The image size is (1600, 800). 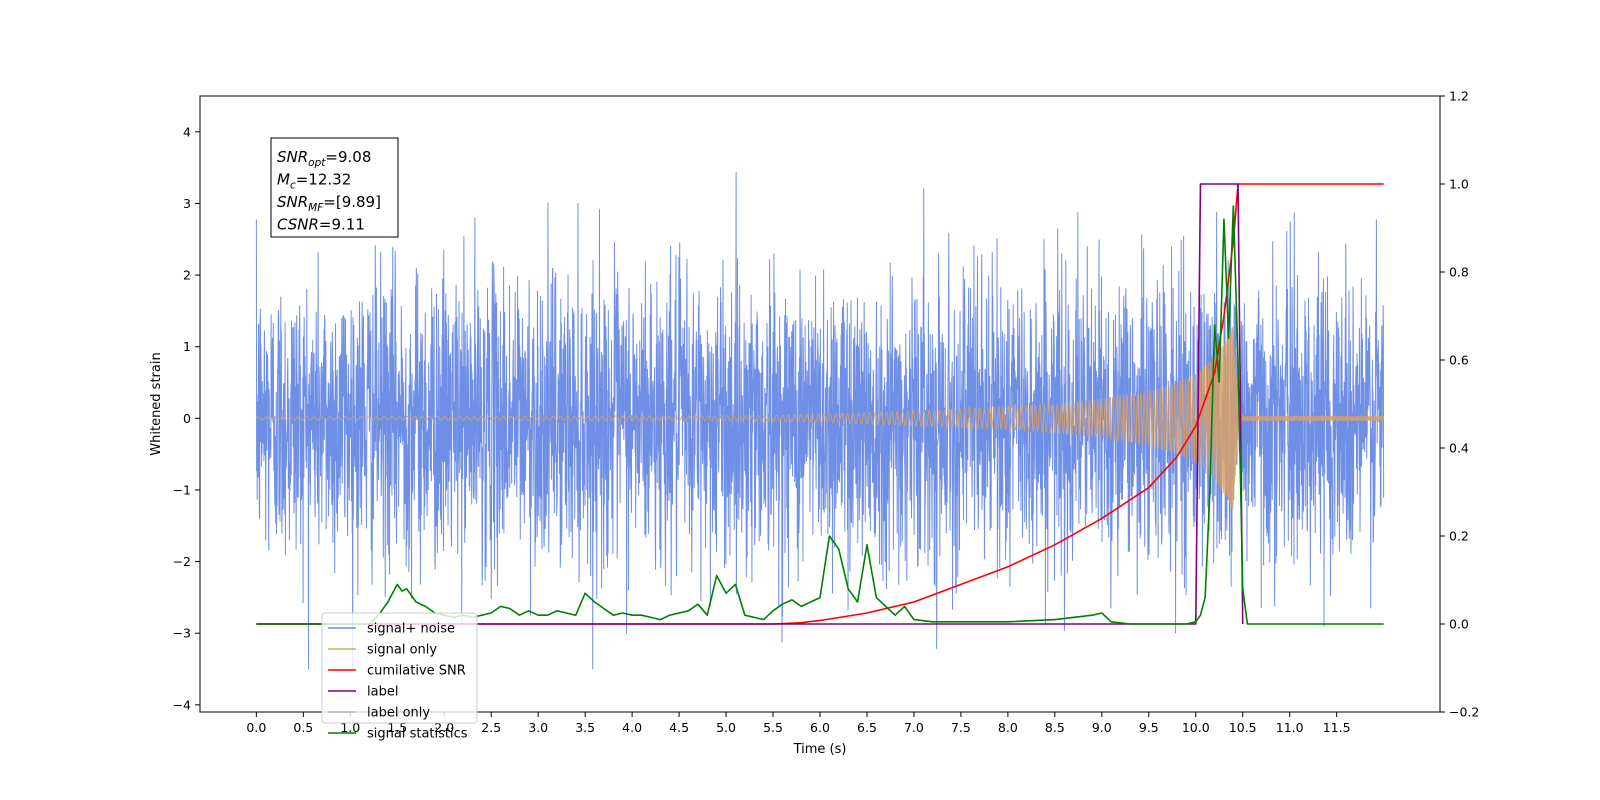 I want to click on left-y-tick-label: −4, so click(x=182, y=704).